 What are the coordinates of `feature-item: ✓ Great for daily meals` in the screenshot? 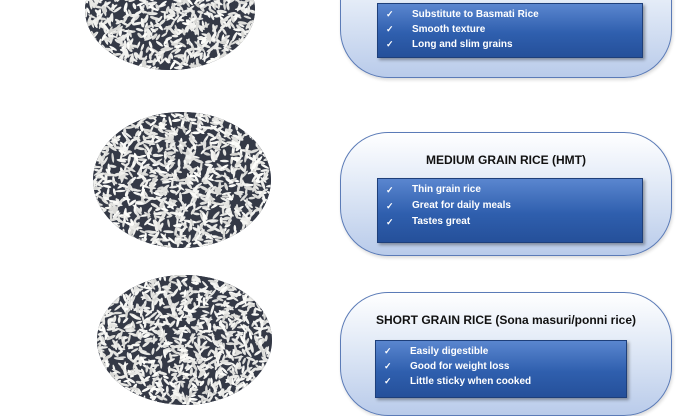 It's located at (510, 206).